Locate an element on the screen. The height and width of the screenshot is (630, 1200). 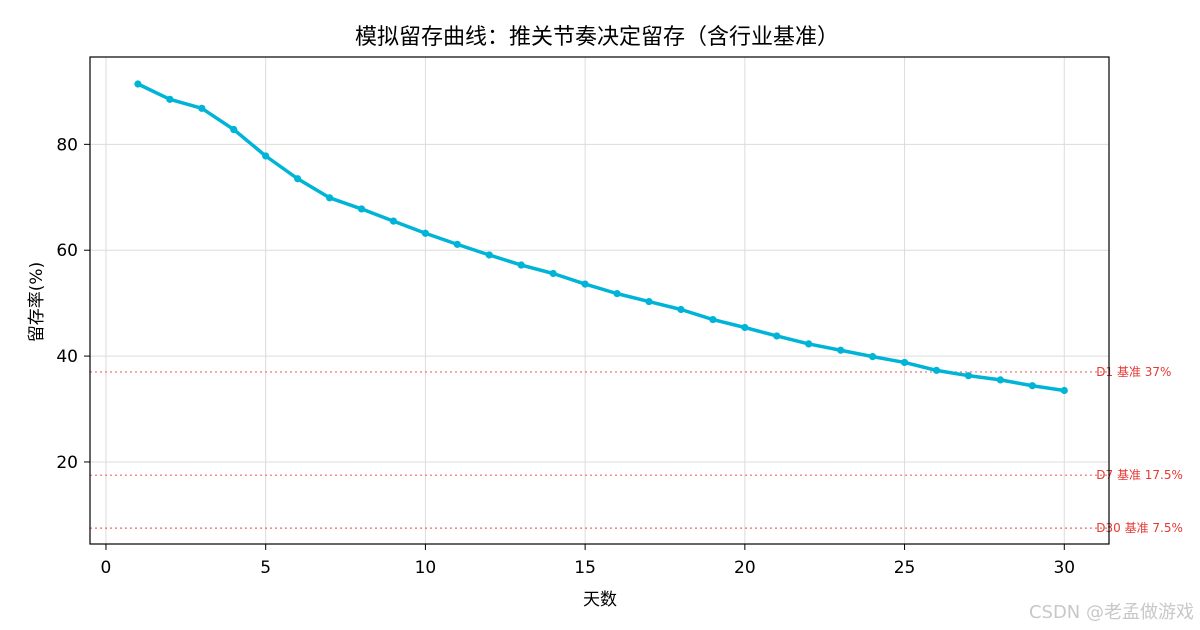
reference-line-label: D1 基准 37% is located at coordinates (1133, 372).